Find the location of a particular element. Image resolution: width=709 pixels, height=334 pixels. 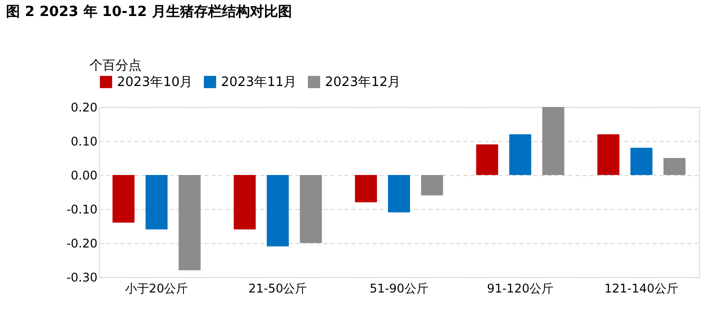

legend-label: 2023年10月 is located at coordinates (155, 82).